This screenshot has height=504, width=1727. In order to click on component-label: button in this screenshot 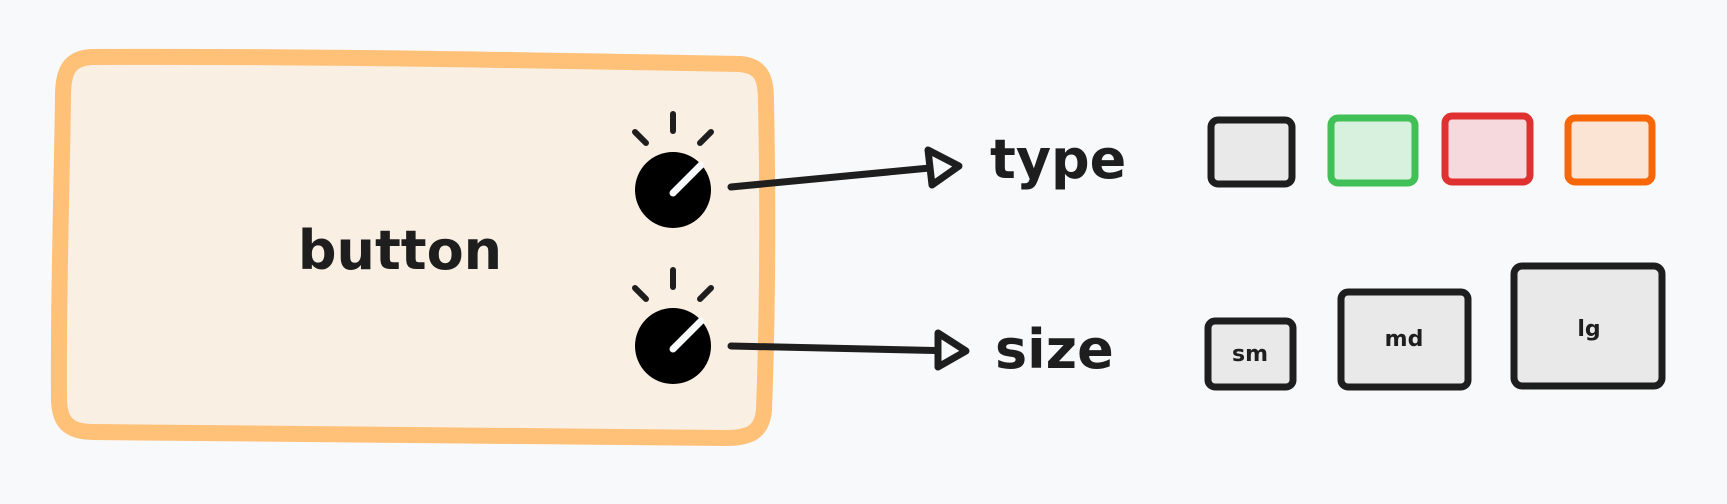, I will do `click(400, 250)`.